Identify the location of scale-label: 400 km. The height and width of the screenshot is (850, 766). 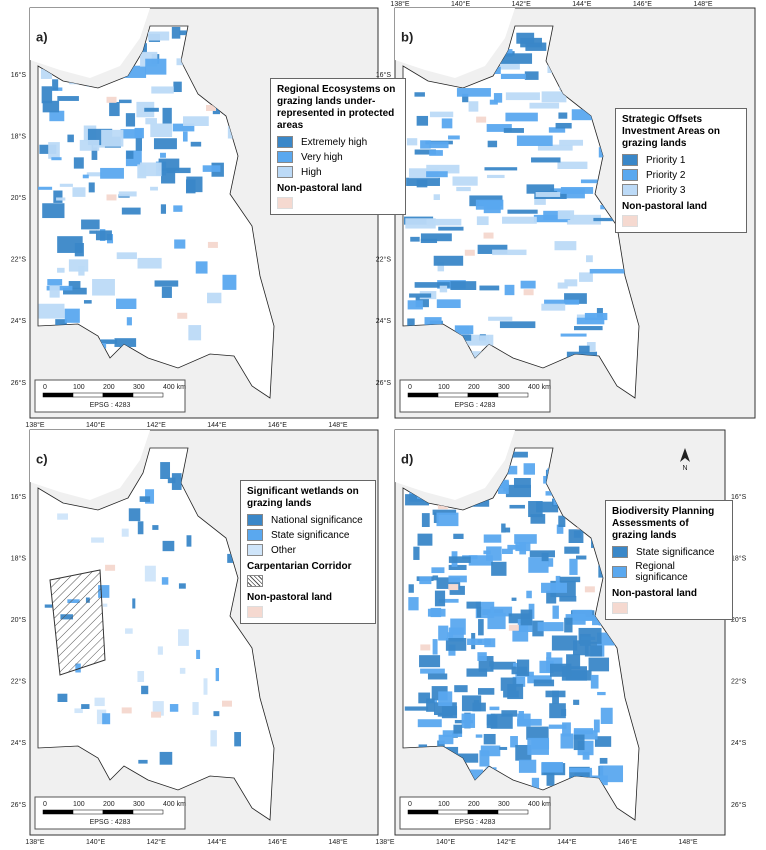
(174, 387).